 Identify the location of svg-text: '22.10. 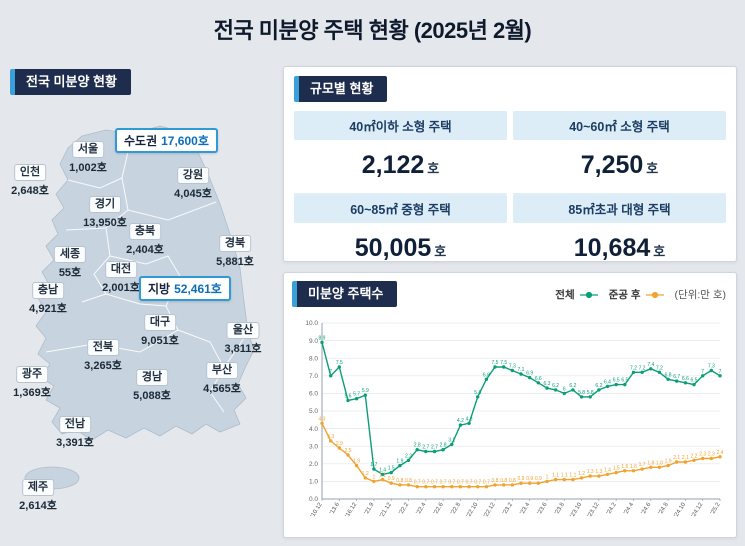
(473, 509).